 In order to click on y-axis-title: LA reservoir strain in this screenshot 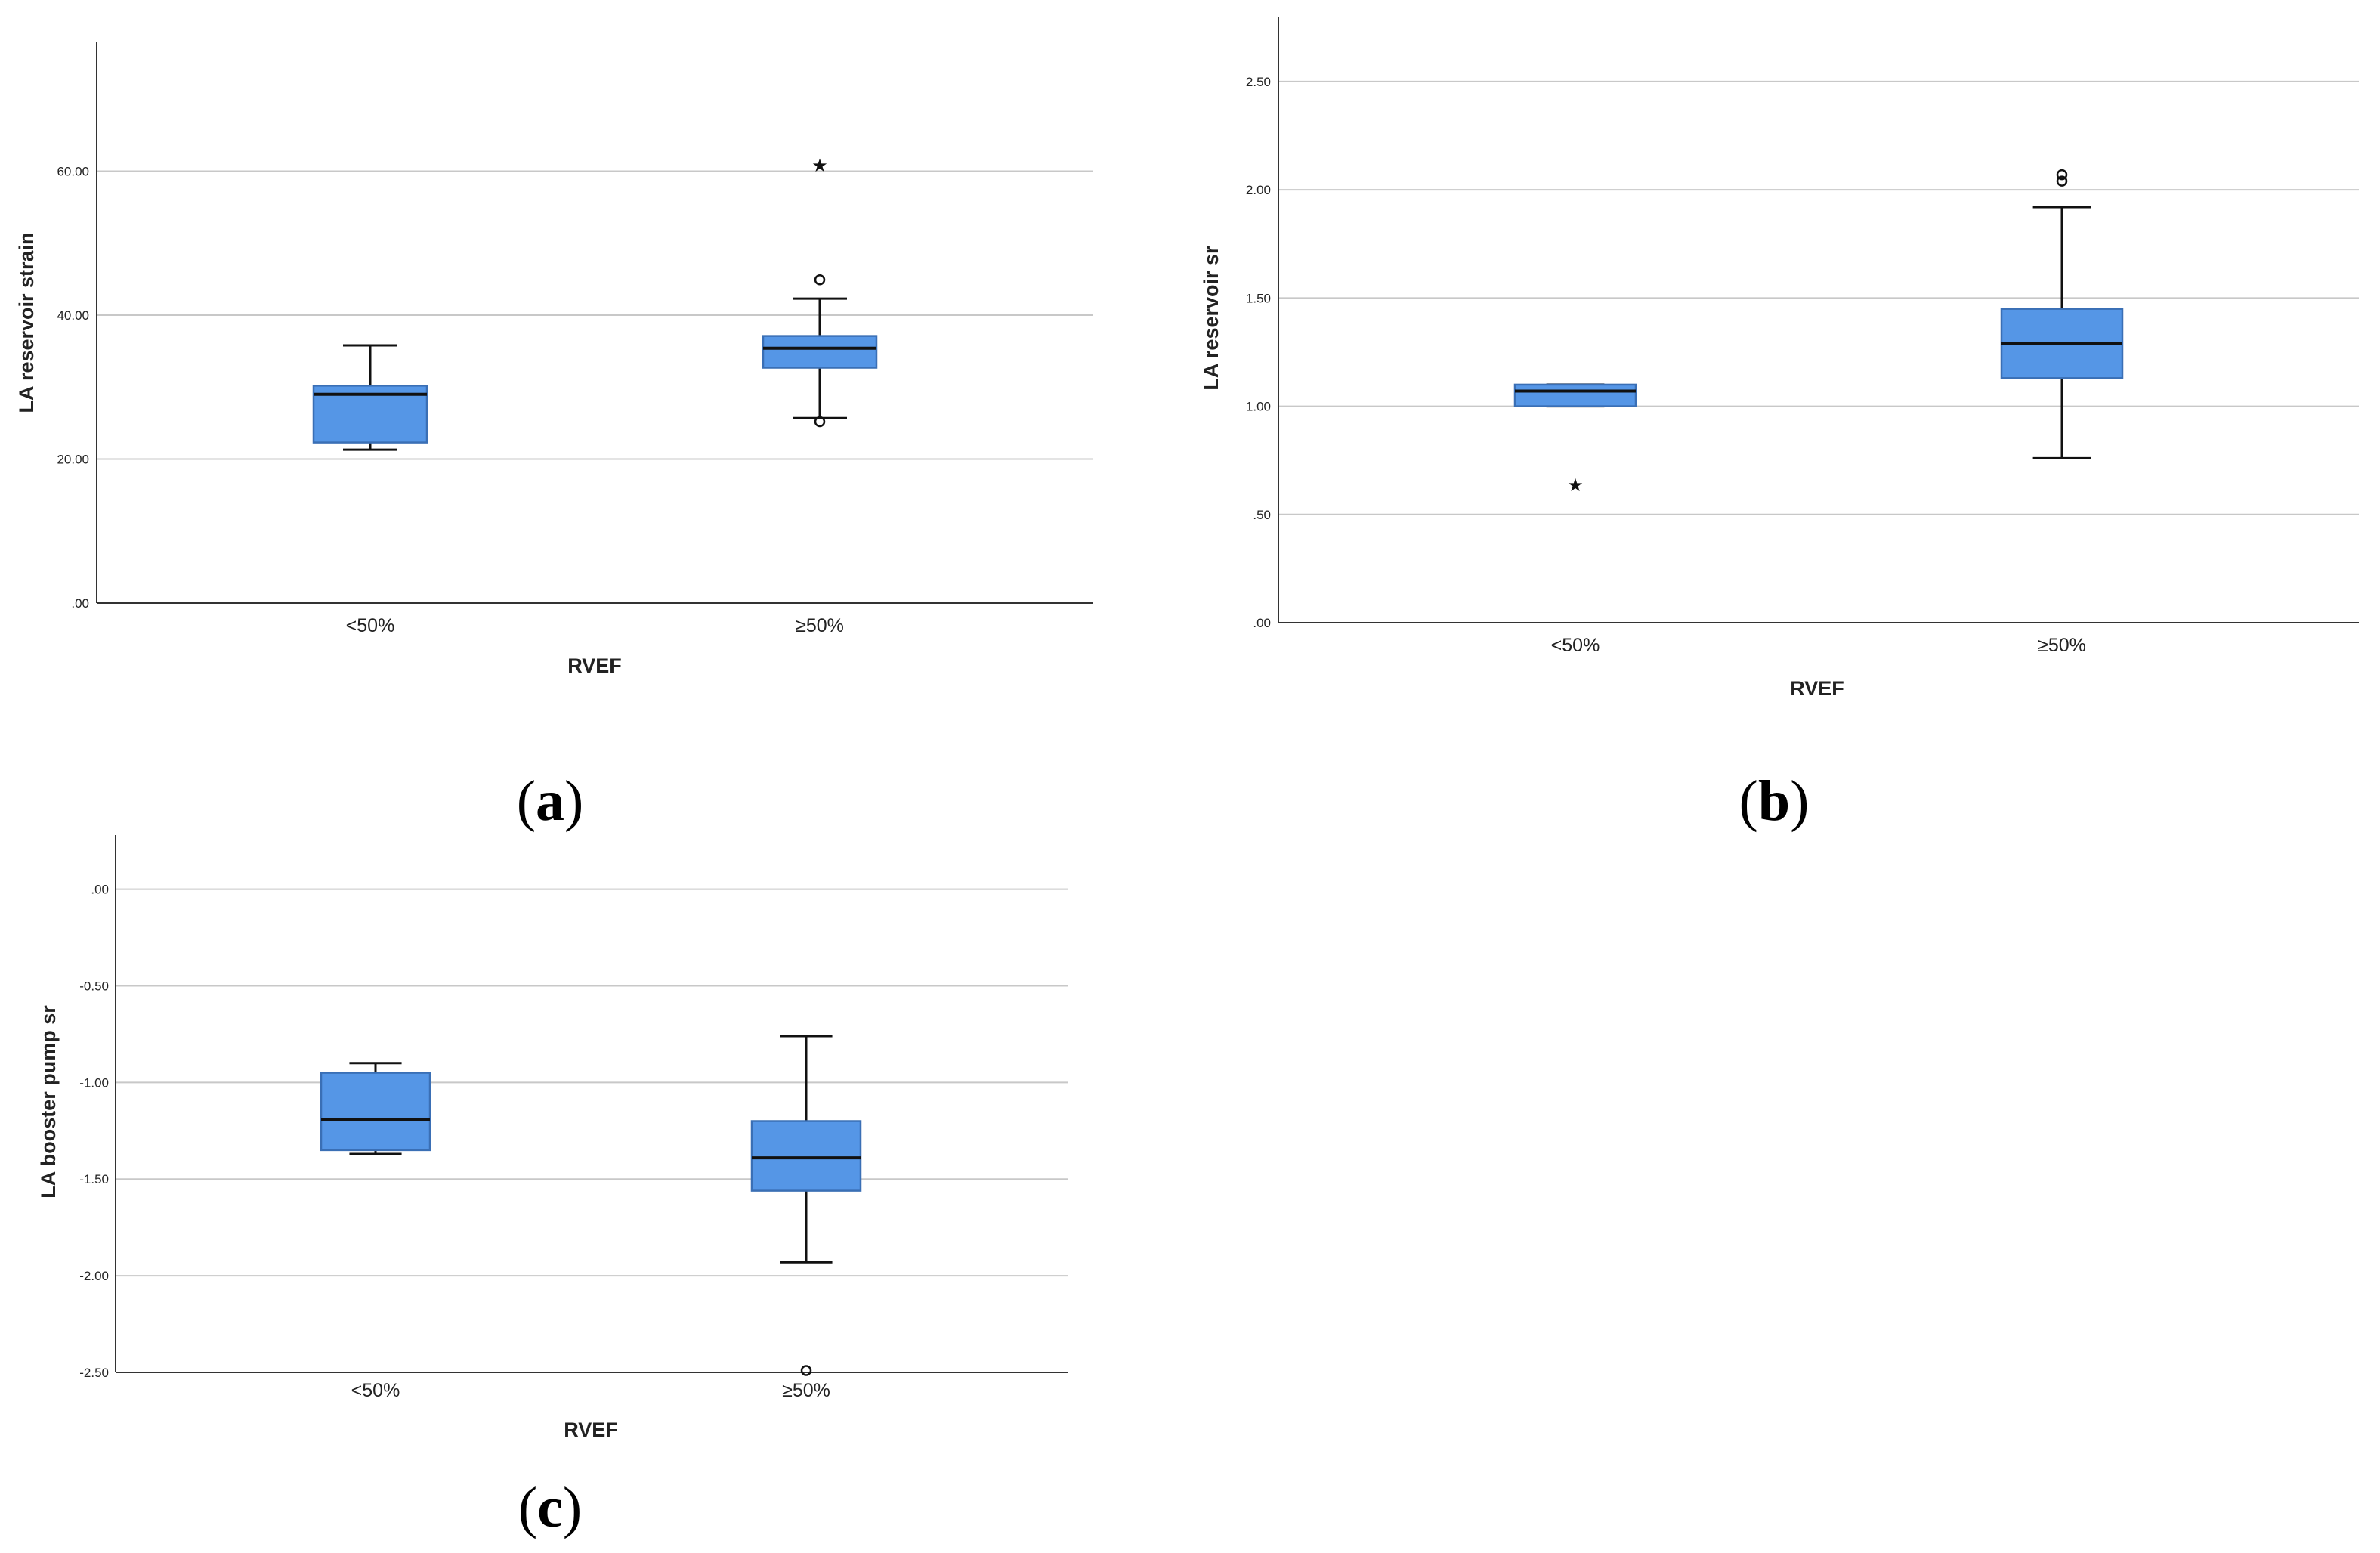, I will do `click(26, 322)`.